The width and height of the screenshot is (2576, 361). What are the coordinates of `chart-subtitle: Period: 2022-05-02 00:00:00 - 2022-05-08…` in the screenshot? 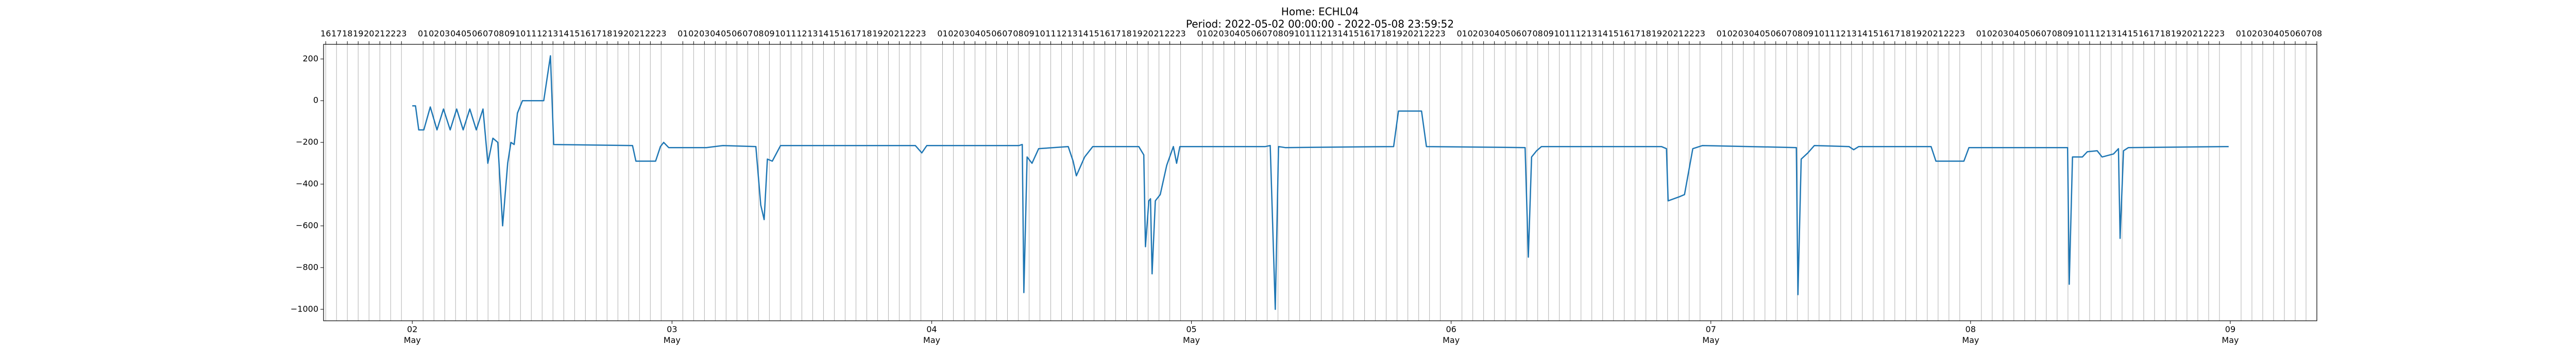 It's located at (1320, 24).